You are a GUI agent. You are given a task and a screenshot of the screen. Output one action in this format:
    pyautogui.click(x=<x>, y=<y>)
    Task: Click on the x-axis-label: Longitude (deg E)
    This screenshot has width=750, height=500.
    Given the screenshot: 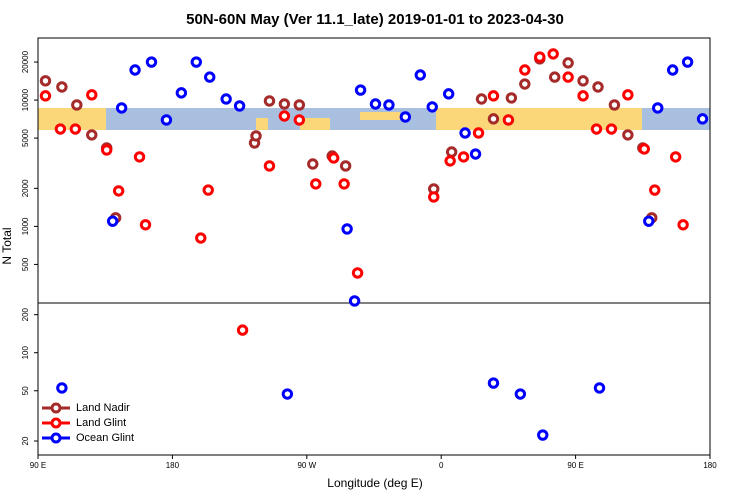 What is the action you would take?
    pyautogui.click(x=374, y=483)
    